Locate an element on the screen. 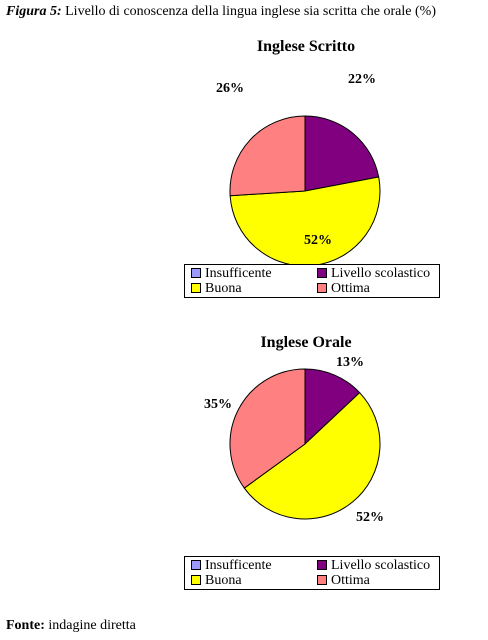  pie-slice-buona is located at coordinates (312, 455).